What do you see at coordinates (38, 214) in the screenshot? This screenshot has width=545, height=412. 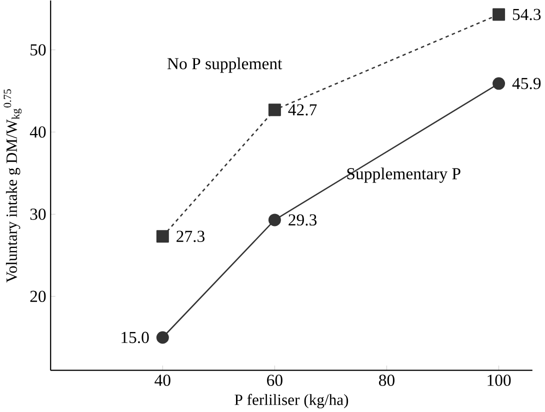 I see `y-tick-label: 30` at bounding box center [38, 214].